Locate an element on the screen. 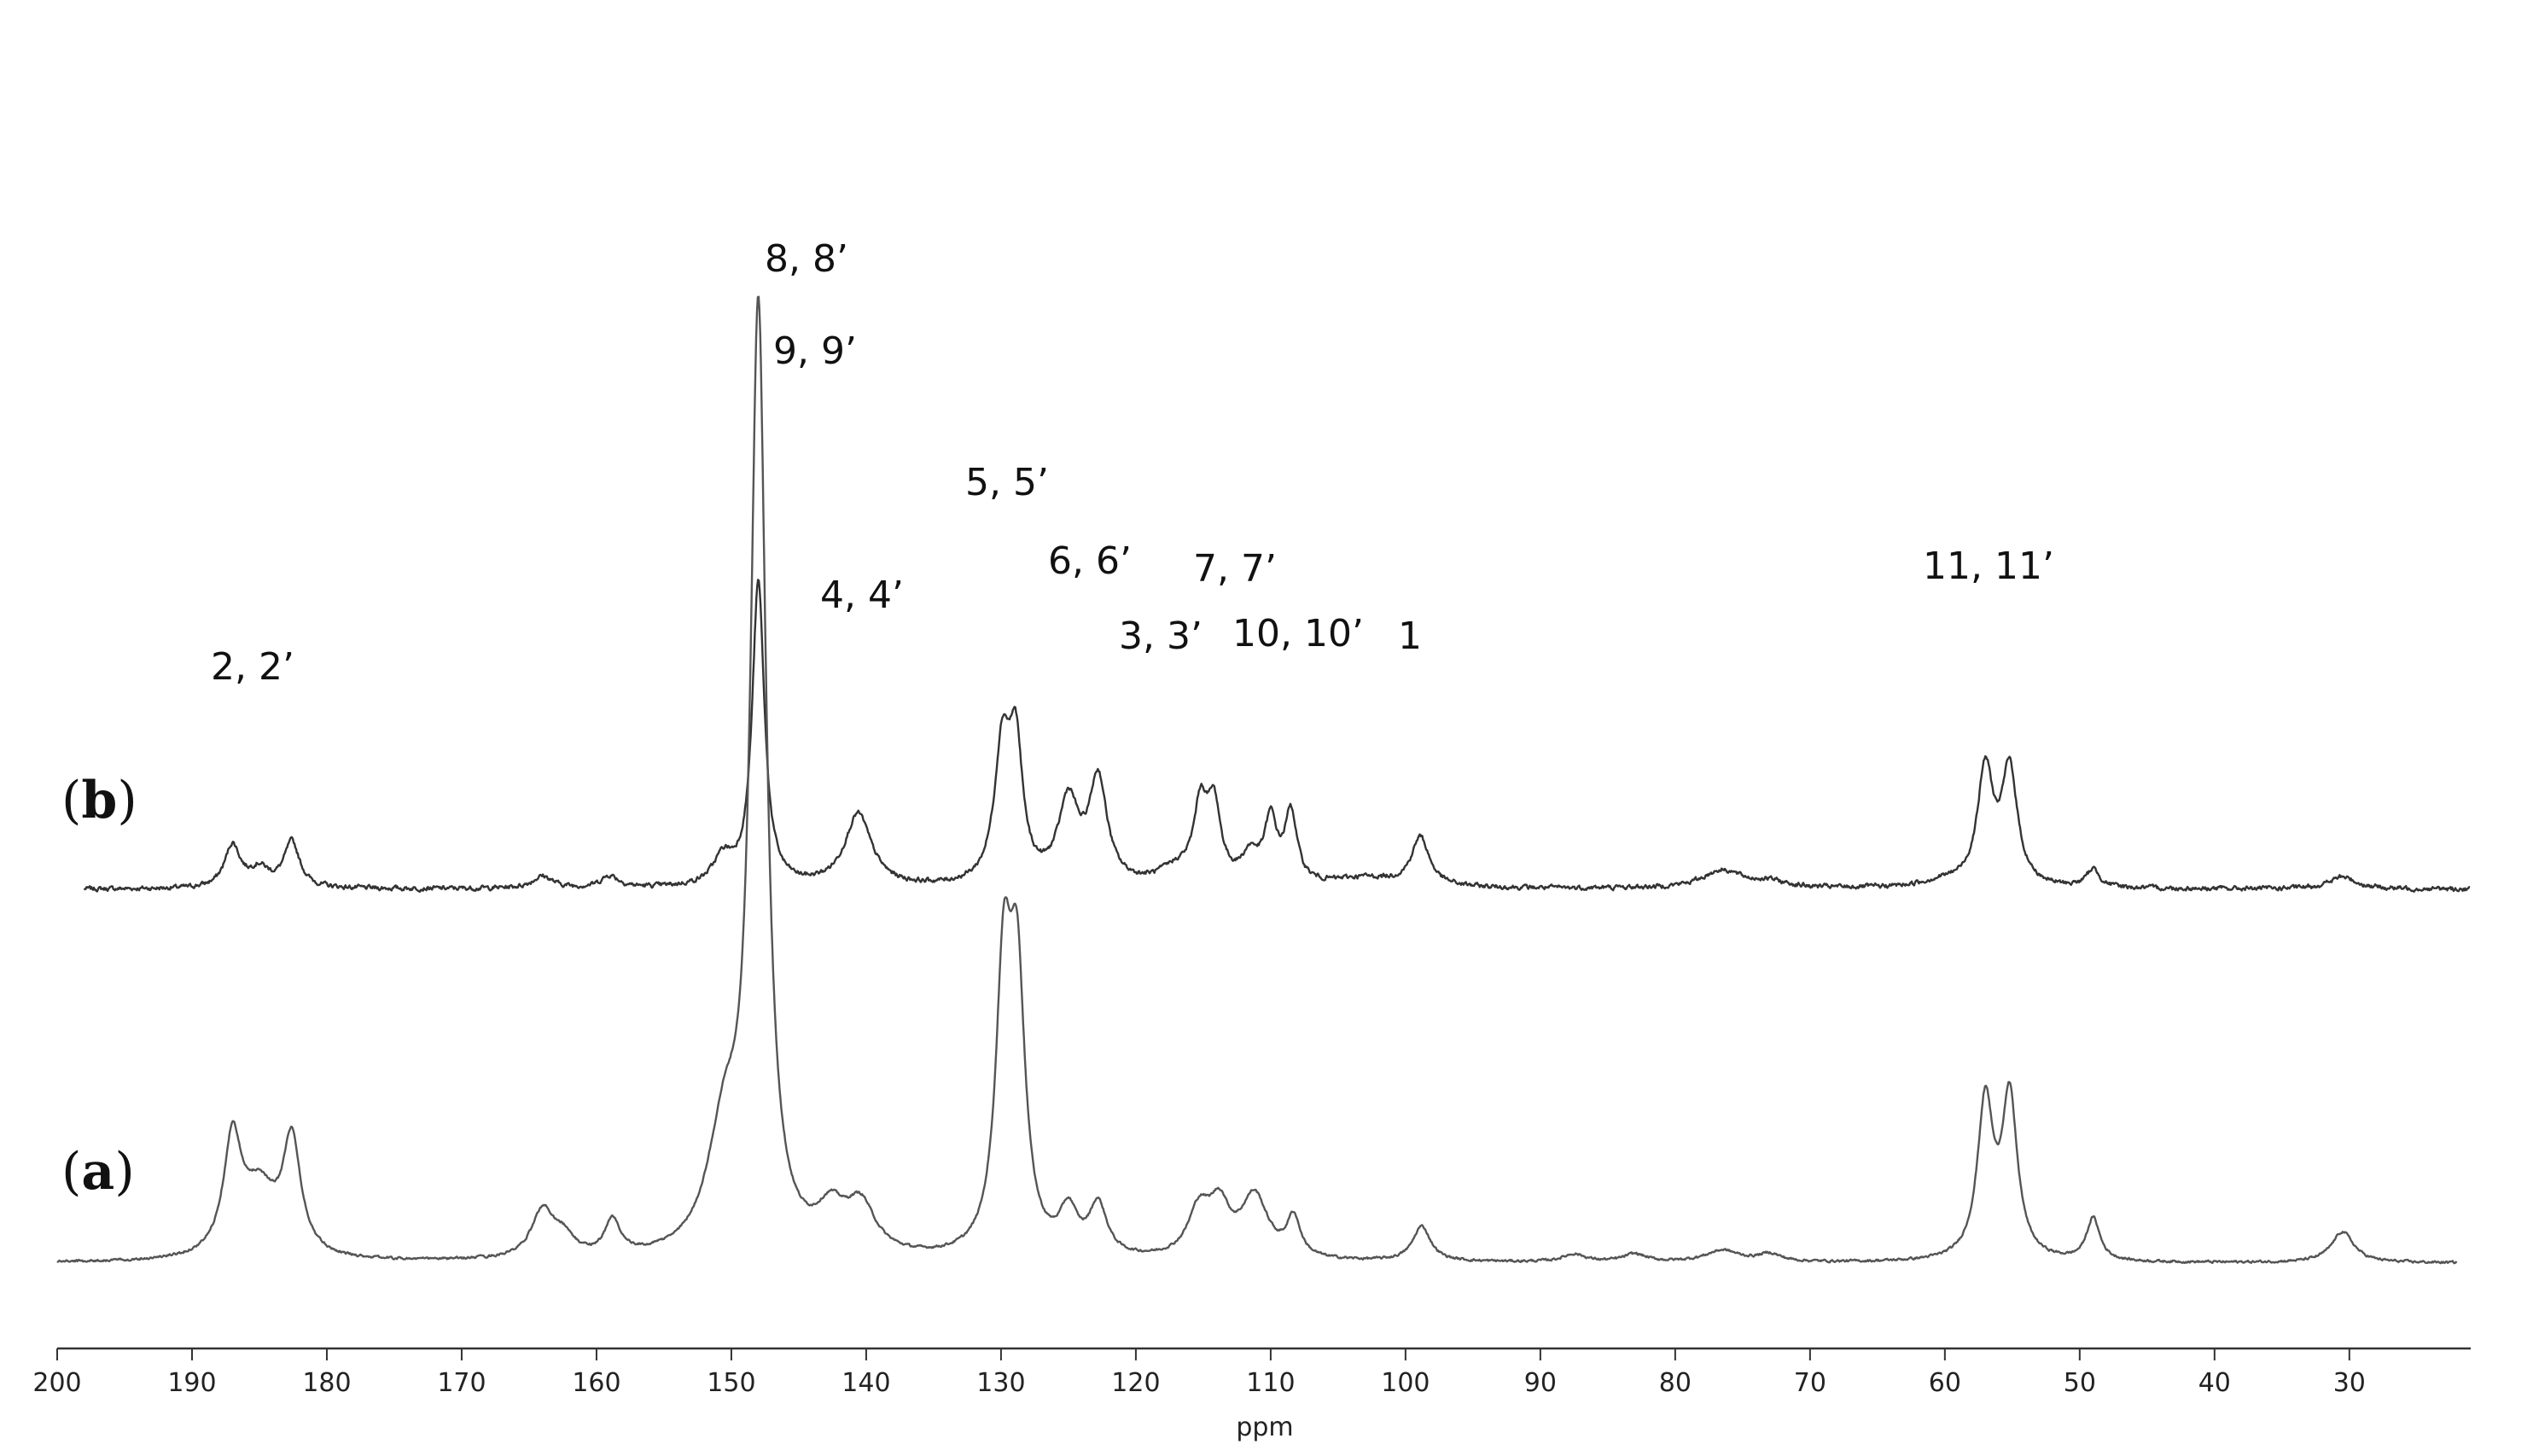 This screenshot has height=1456, width=2539. peak-label-3: 3, 3’ is located at coordinates (1161, 636).